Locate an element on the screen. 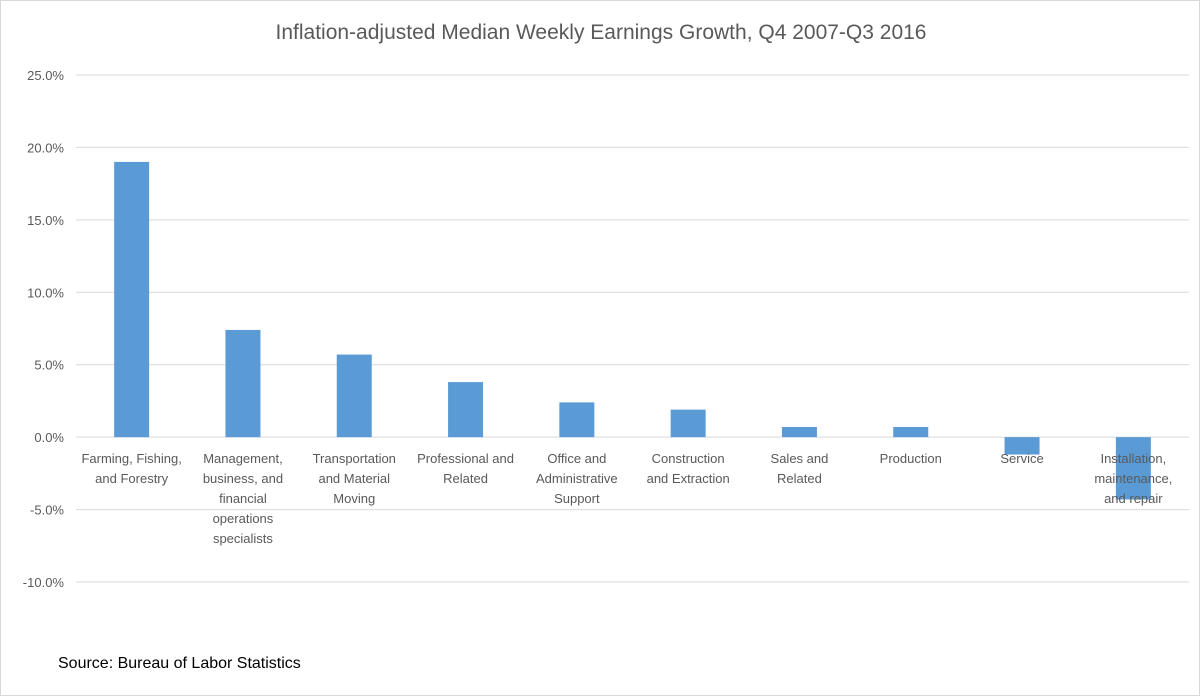 This screenshot has height=697, width=1200. category-label-line: Office and is located at coordinates (576, 458).